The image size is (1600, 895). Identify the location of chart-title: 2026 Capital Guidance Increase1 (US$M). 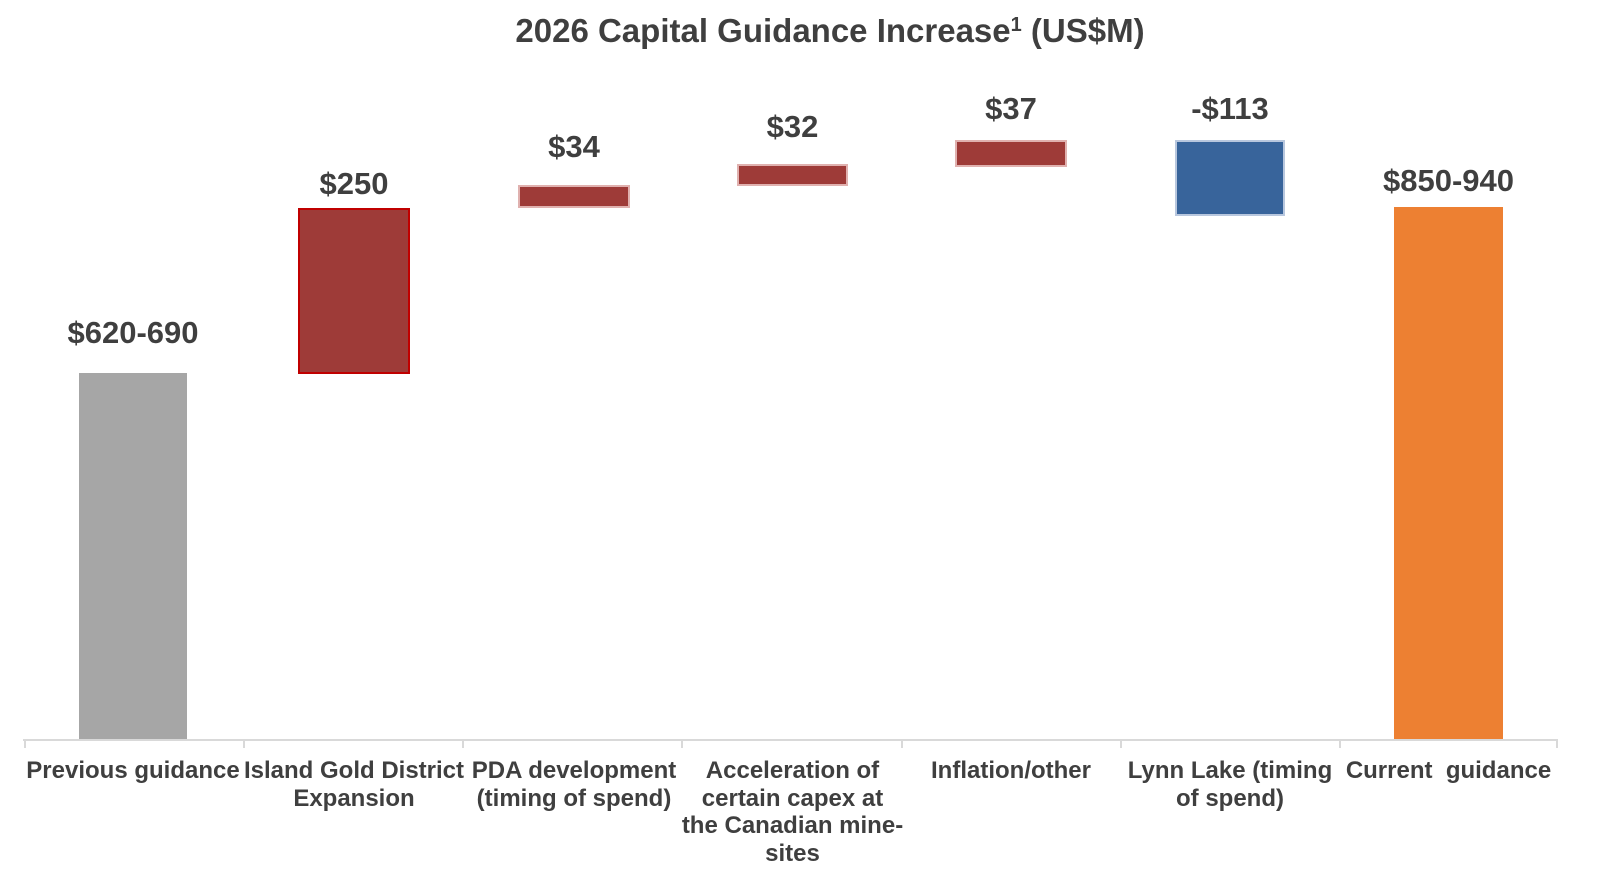
(830, 31).